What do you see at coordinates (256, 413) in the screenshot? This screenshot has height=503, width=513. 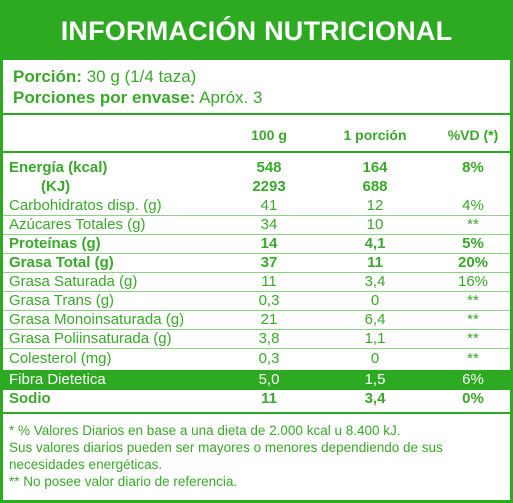 I see `table-bottom-divider` at bounding box center [256, 413].